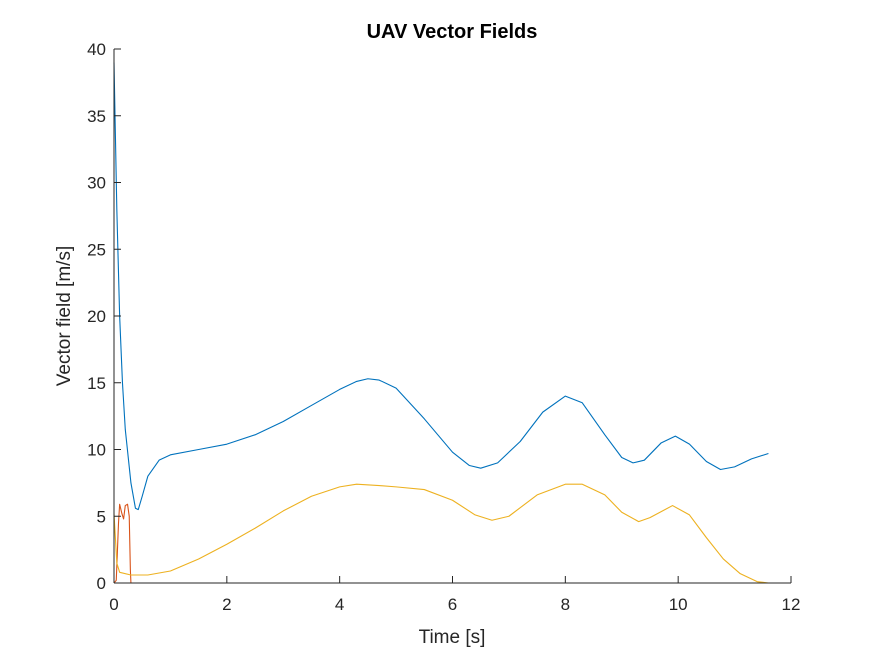 This screenshot has width=875, height=656. Describe the element at coordinates (452, 604) in the screenshot. I see `x-tick-label: 6` at that location.